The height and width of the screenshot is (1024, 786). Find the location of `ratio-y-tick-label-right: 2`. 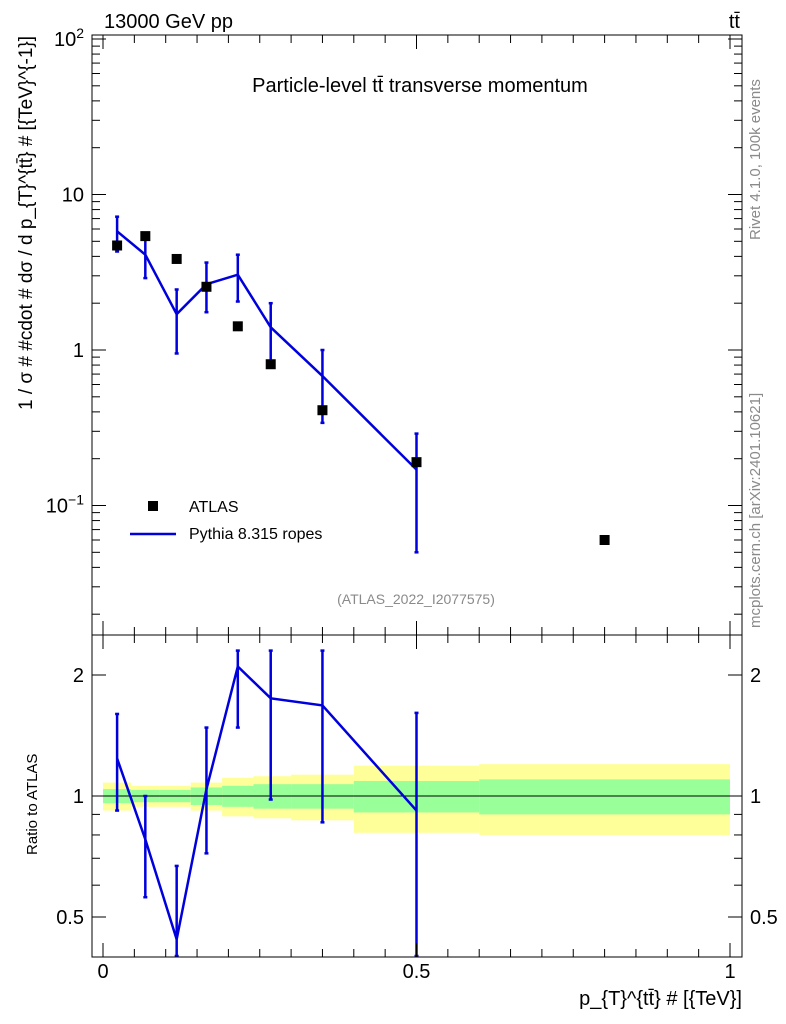

ratio-y-tick-label-right: 2 is located at coordinates (755, 676).